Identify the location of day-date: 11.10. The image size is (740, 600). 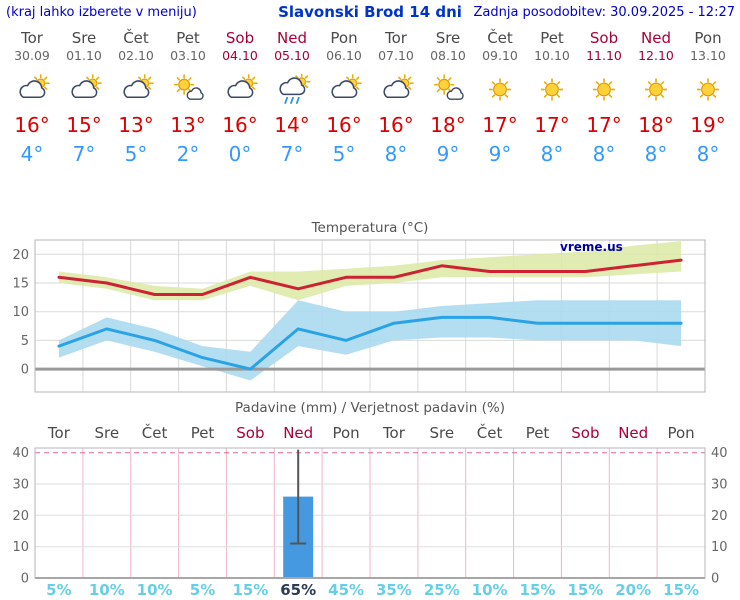
(604, 56).